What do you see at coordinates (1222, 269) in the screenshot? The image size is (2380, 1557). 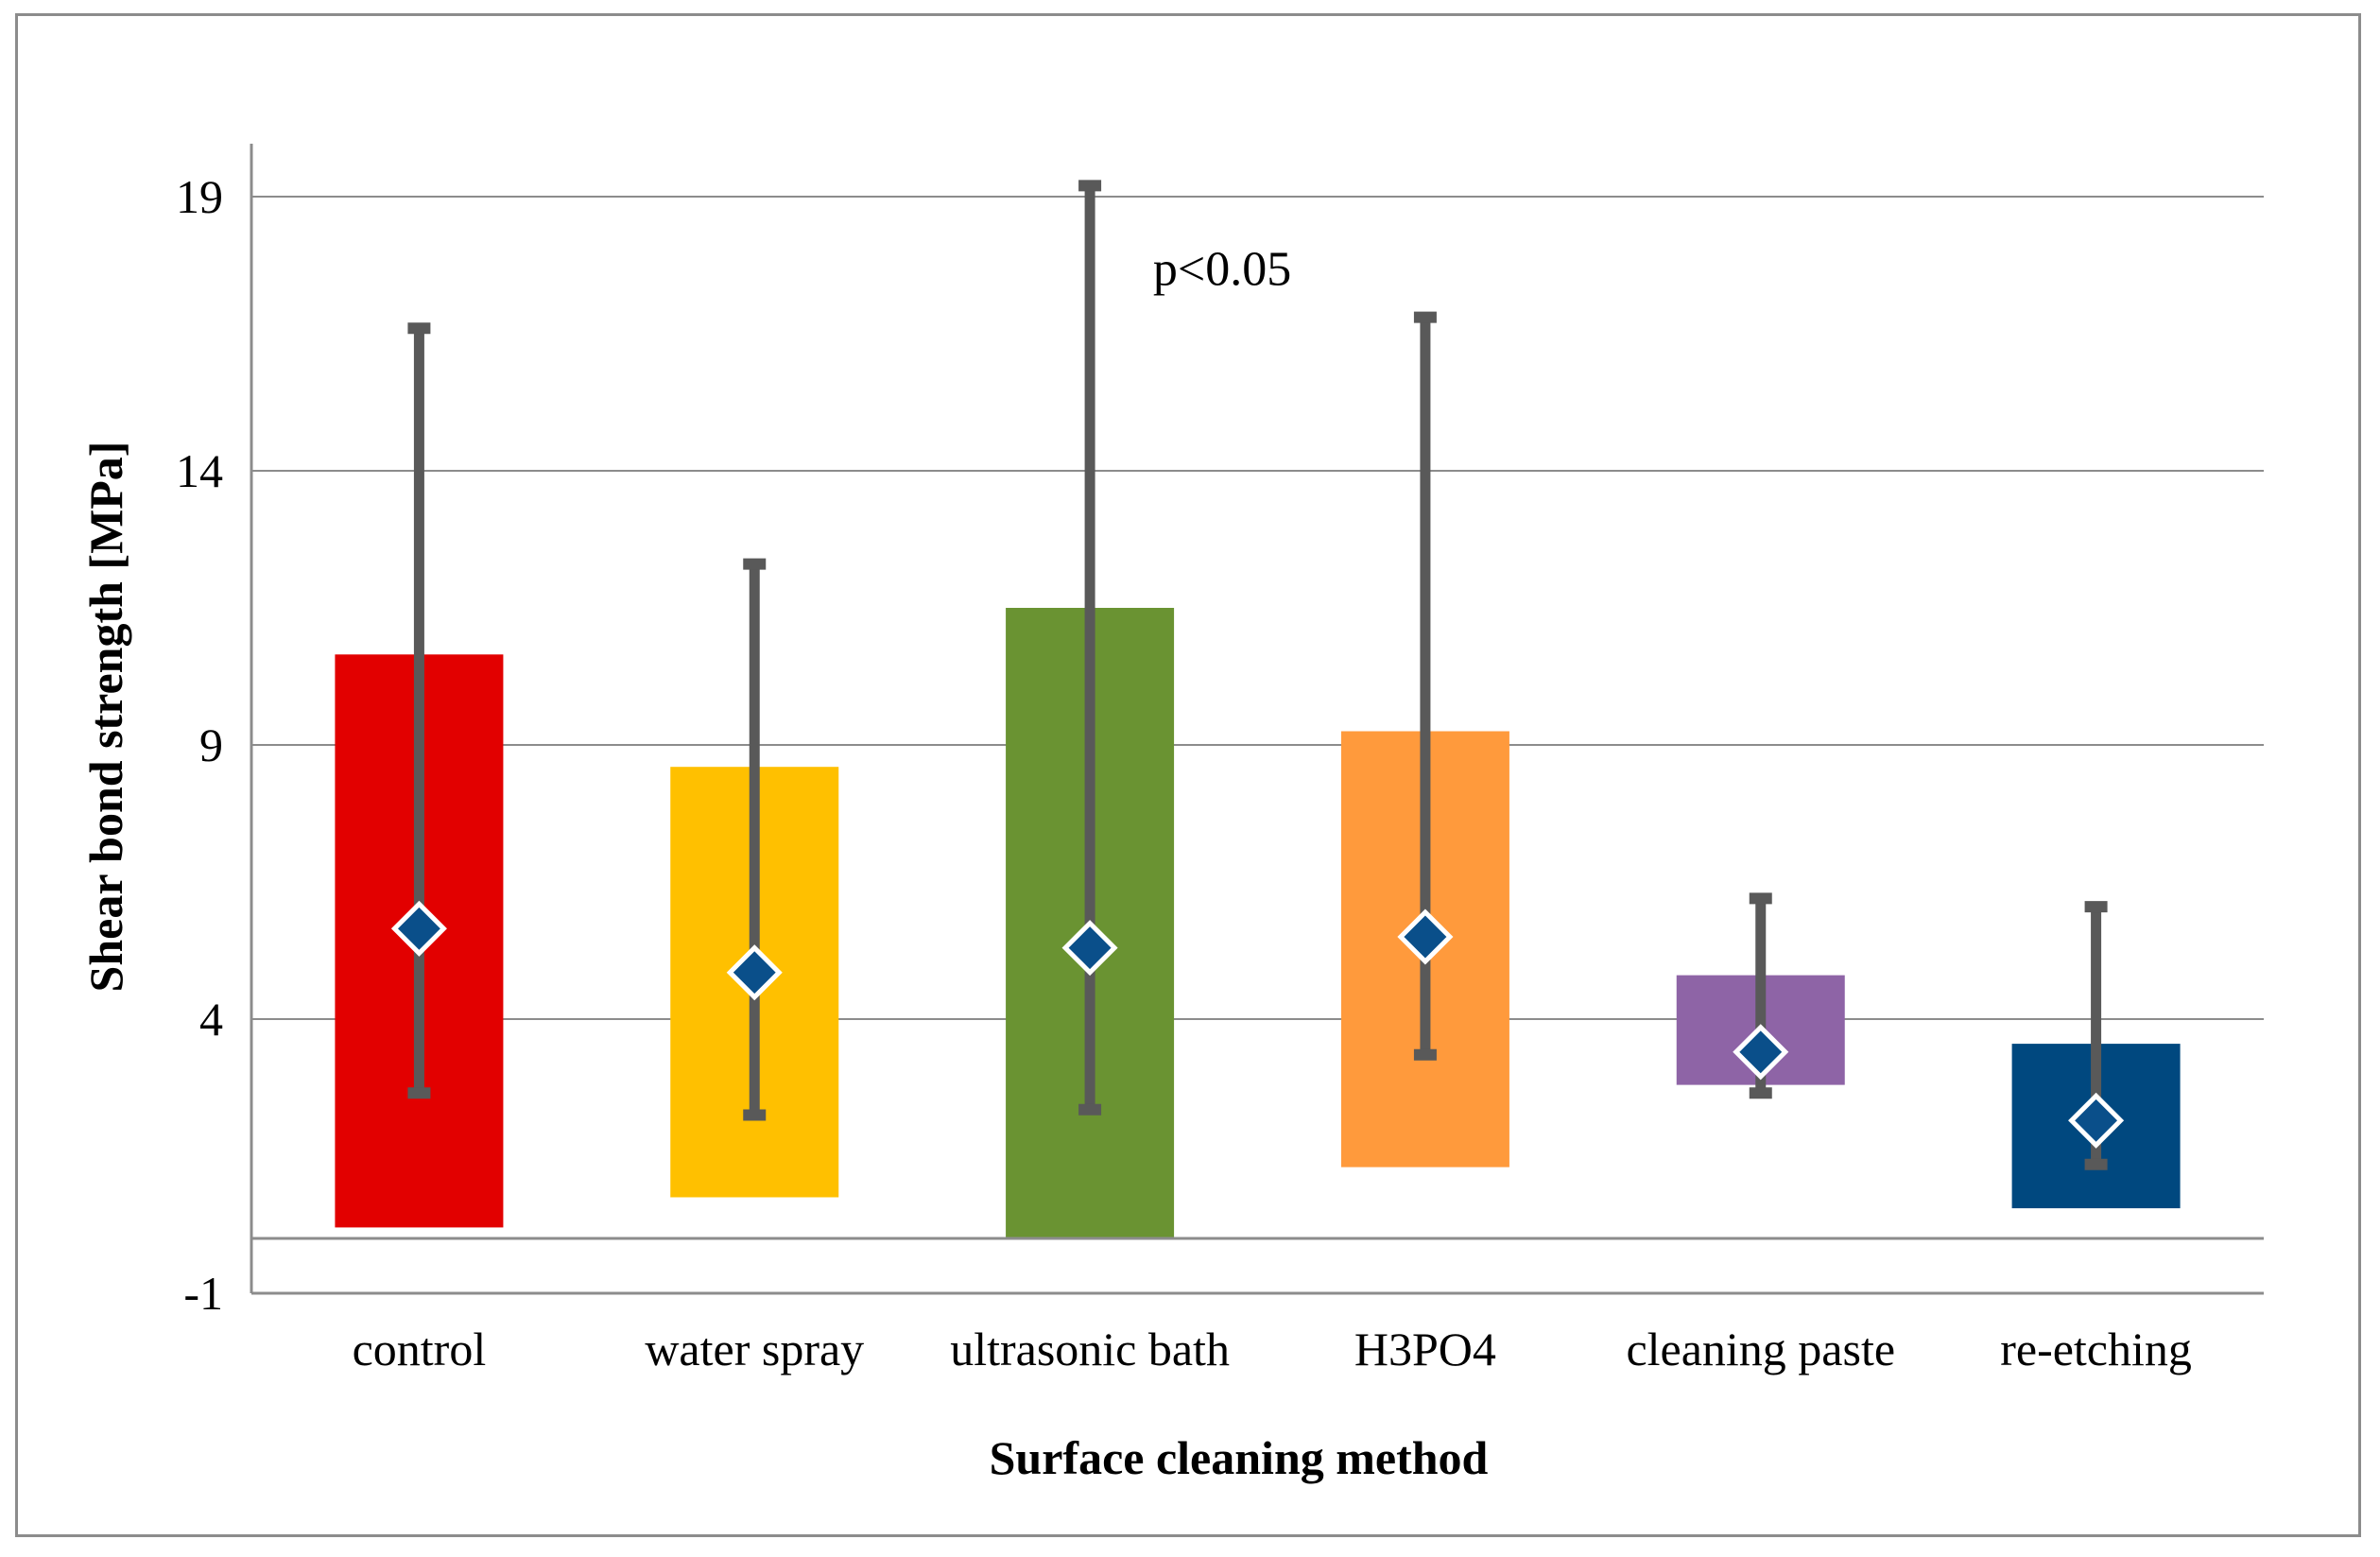 I see `significance-annotation: p<0.05` at bounding box center [1222, 269].